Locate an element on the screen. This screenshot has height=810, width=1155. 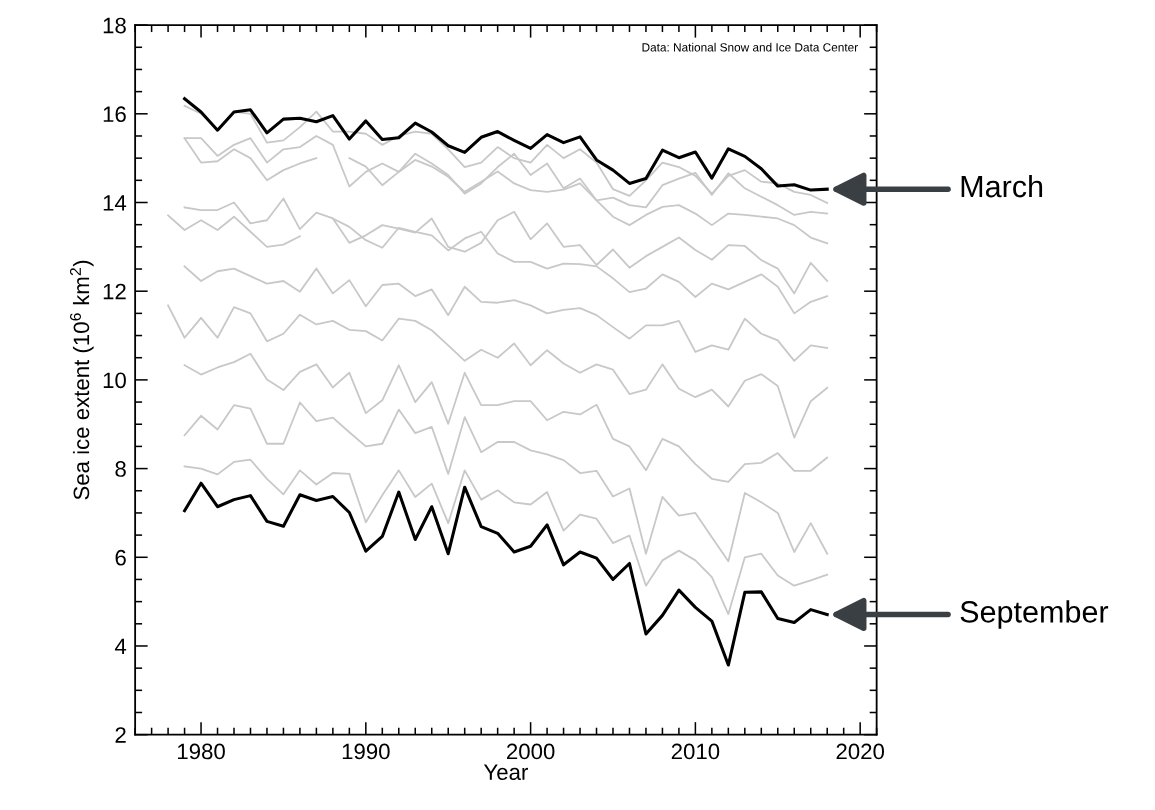
y-axis-title: Sea ice extent (10$^{6}$ km$^{2}$) is located at coordinates (81, 380).